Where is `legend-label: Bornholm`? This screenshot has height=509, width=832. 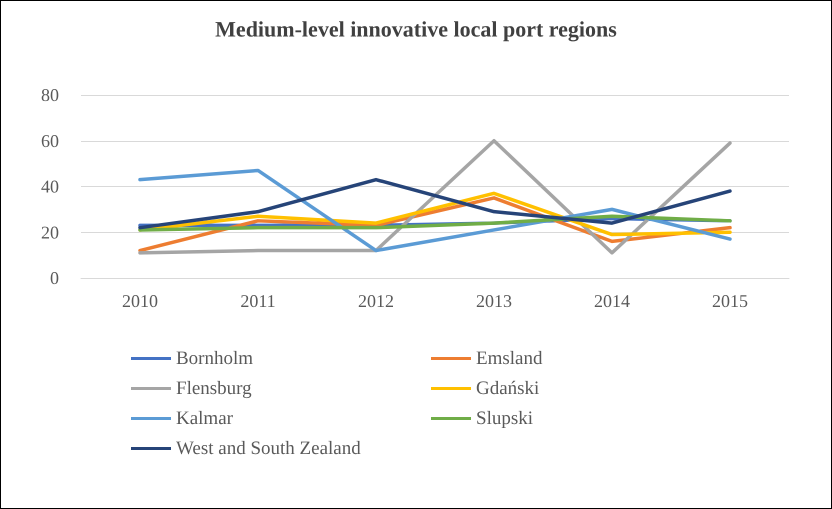 legend-label: Bornholm is located at coordinates (215, 358).